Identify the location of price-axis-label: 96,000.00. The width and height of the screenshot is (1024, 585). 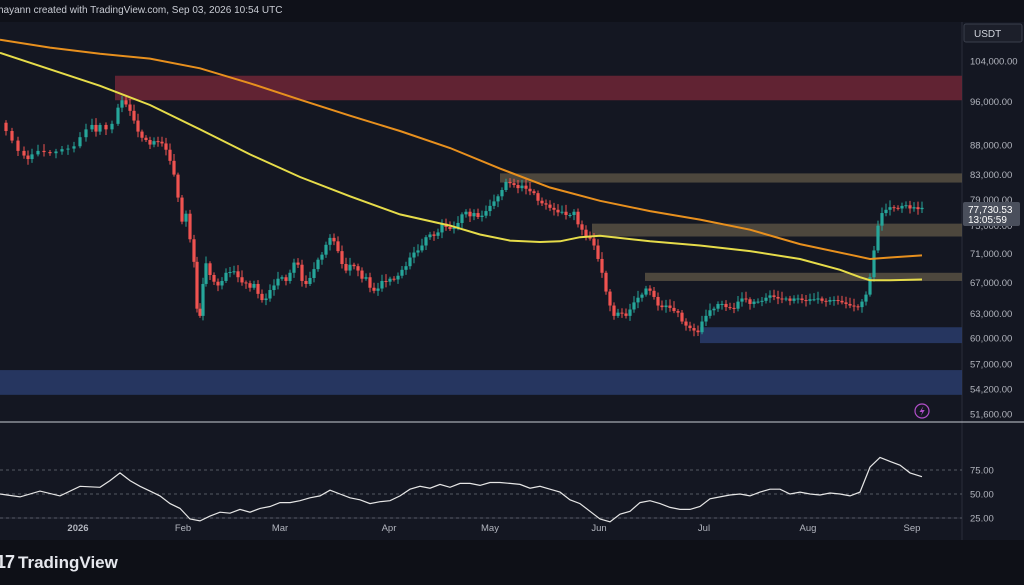
(991, 102).